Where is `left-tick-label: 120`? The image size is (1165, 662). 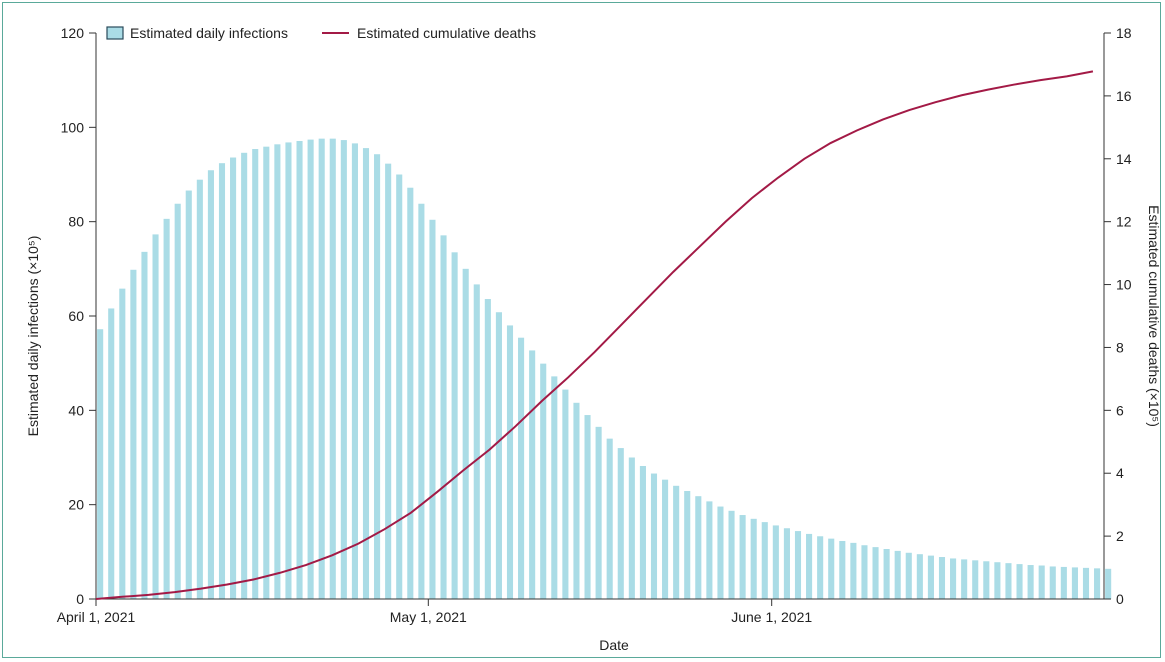 left-tick-label: 120 is located at coordinates (73, 33).